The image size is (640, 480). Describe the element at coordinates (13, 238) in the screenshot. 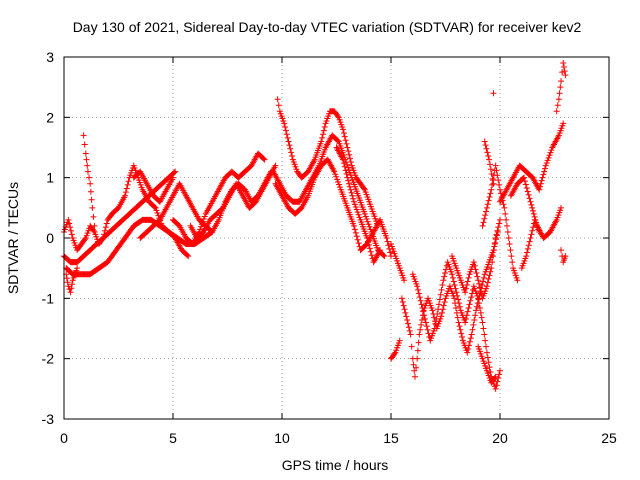

I see `y-axis-label: SDTVAR / TECUs` at that location.